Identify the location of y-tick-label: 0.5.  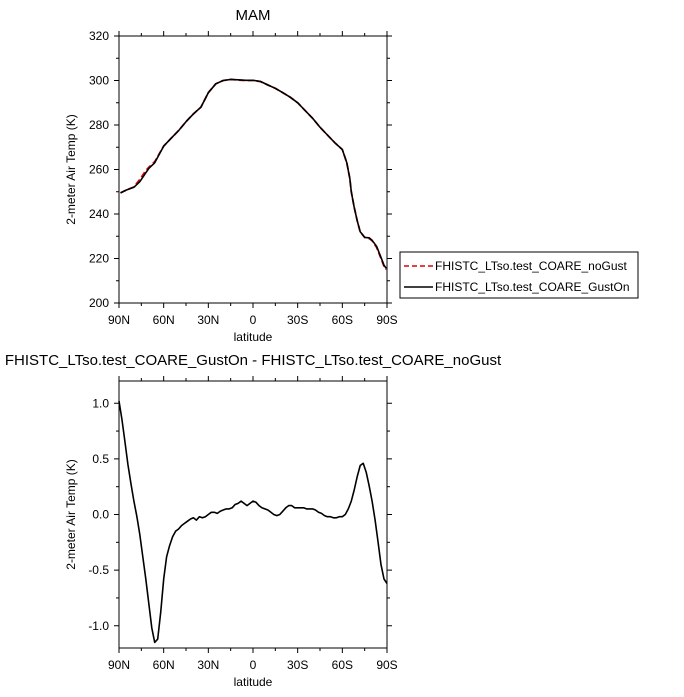
(100, 459).